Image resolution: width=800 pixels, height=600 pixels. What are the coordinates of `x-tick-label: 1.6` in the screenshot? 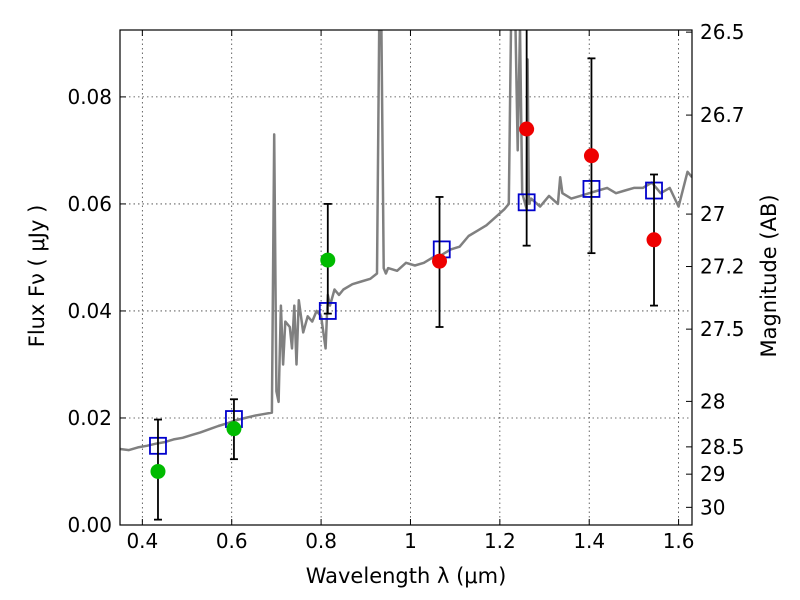 It's located at (679, 541).